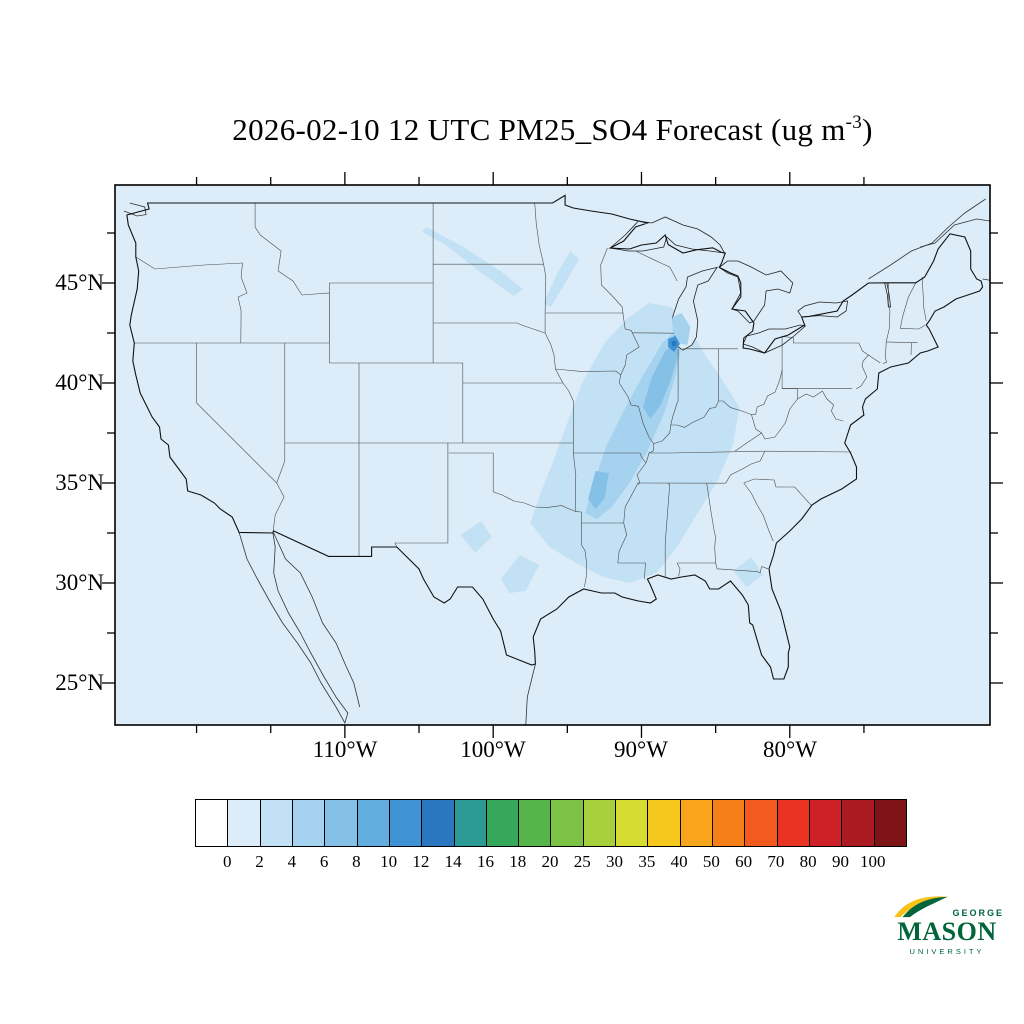 This screenshot has width=1024, height=1024. I want to click on gmu-logo: GEORGE MASON UNIVERSITY, so click(947, 924).